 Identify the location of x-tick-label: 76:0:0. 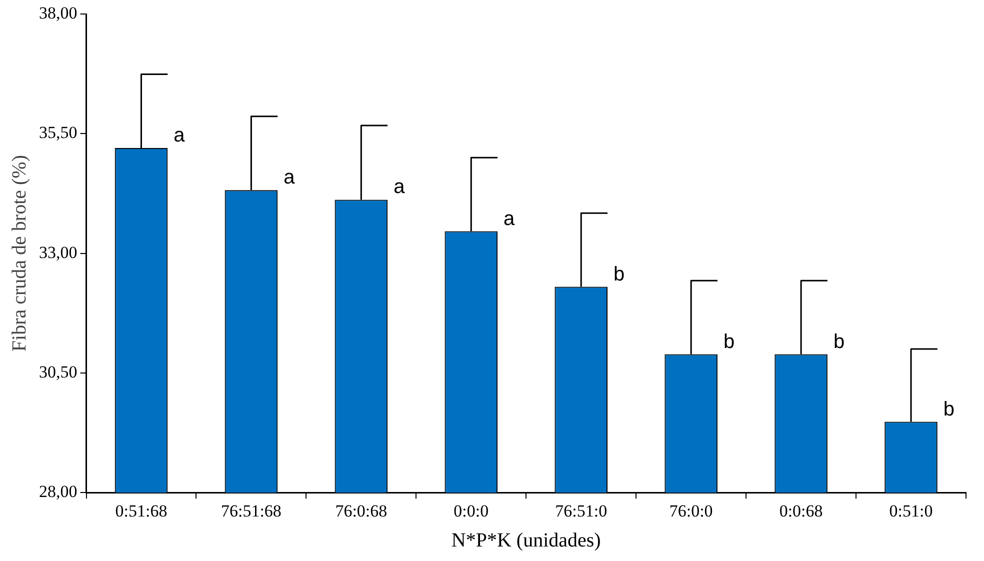
(691, 510).